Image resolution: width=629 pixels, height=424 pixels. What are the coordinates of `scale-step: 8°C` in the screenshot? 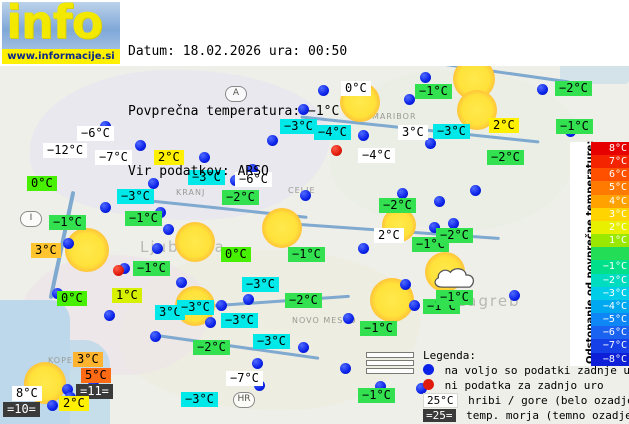 It's located at (610, 149).